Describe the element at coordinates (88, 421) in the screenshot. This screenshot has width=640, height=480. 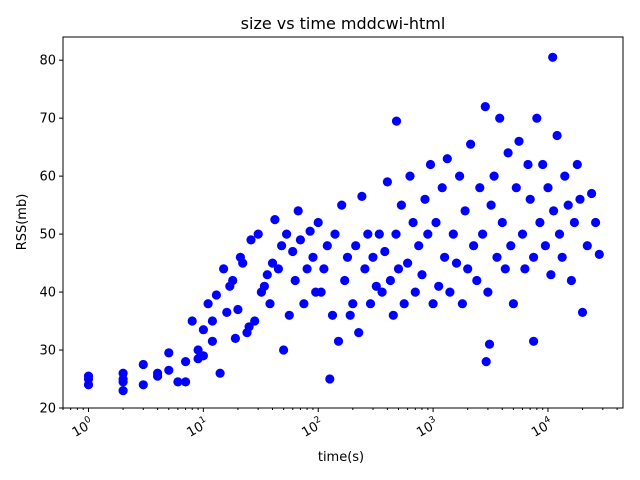
I see `x-tick-exponent: 0` at that location.